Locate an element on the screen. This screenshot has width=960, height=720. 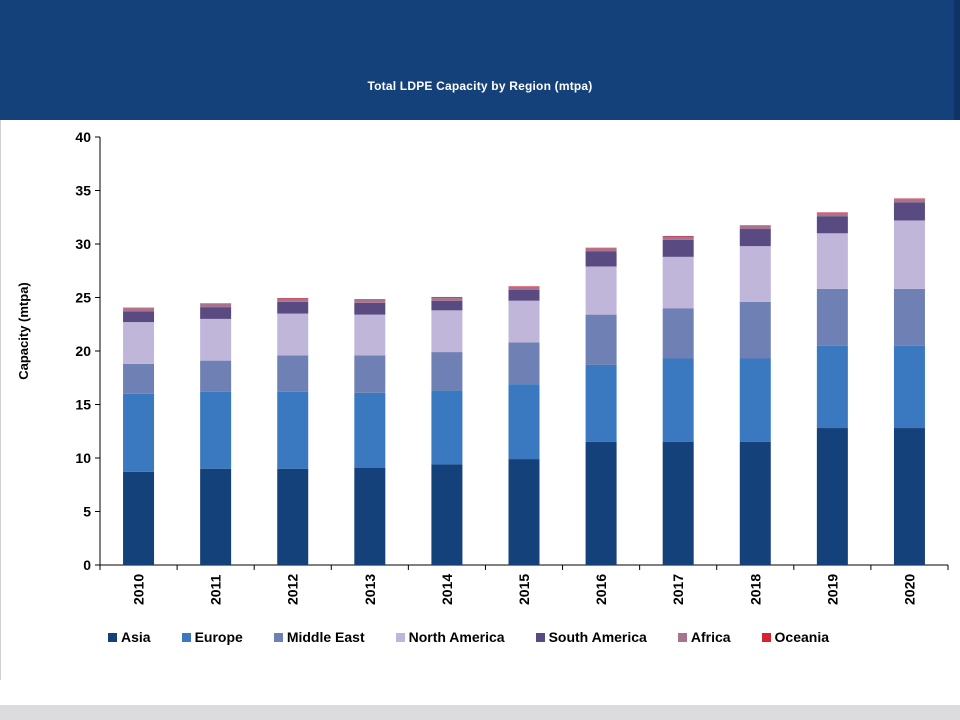
bar-segment-africa-2010 is located at coordinates (139, 310).